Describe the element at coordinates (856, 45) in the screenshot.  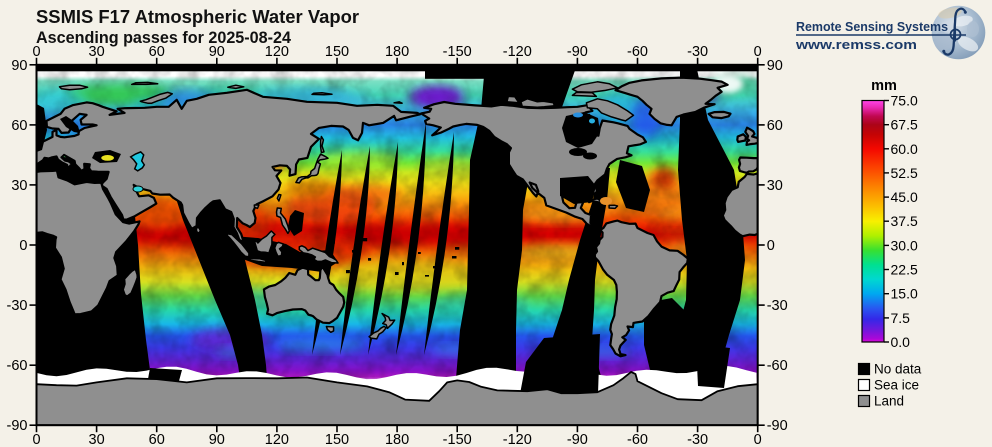
I see `svg-text: www.remss.com` at that location.